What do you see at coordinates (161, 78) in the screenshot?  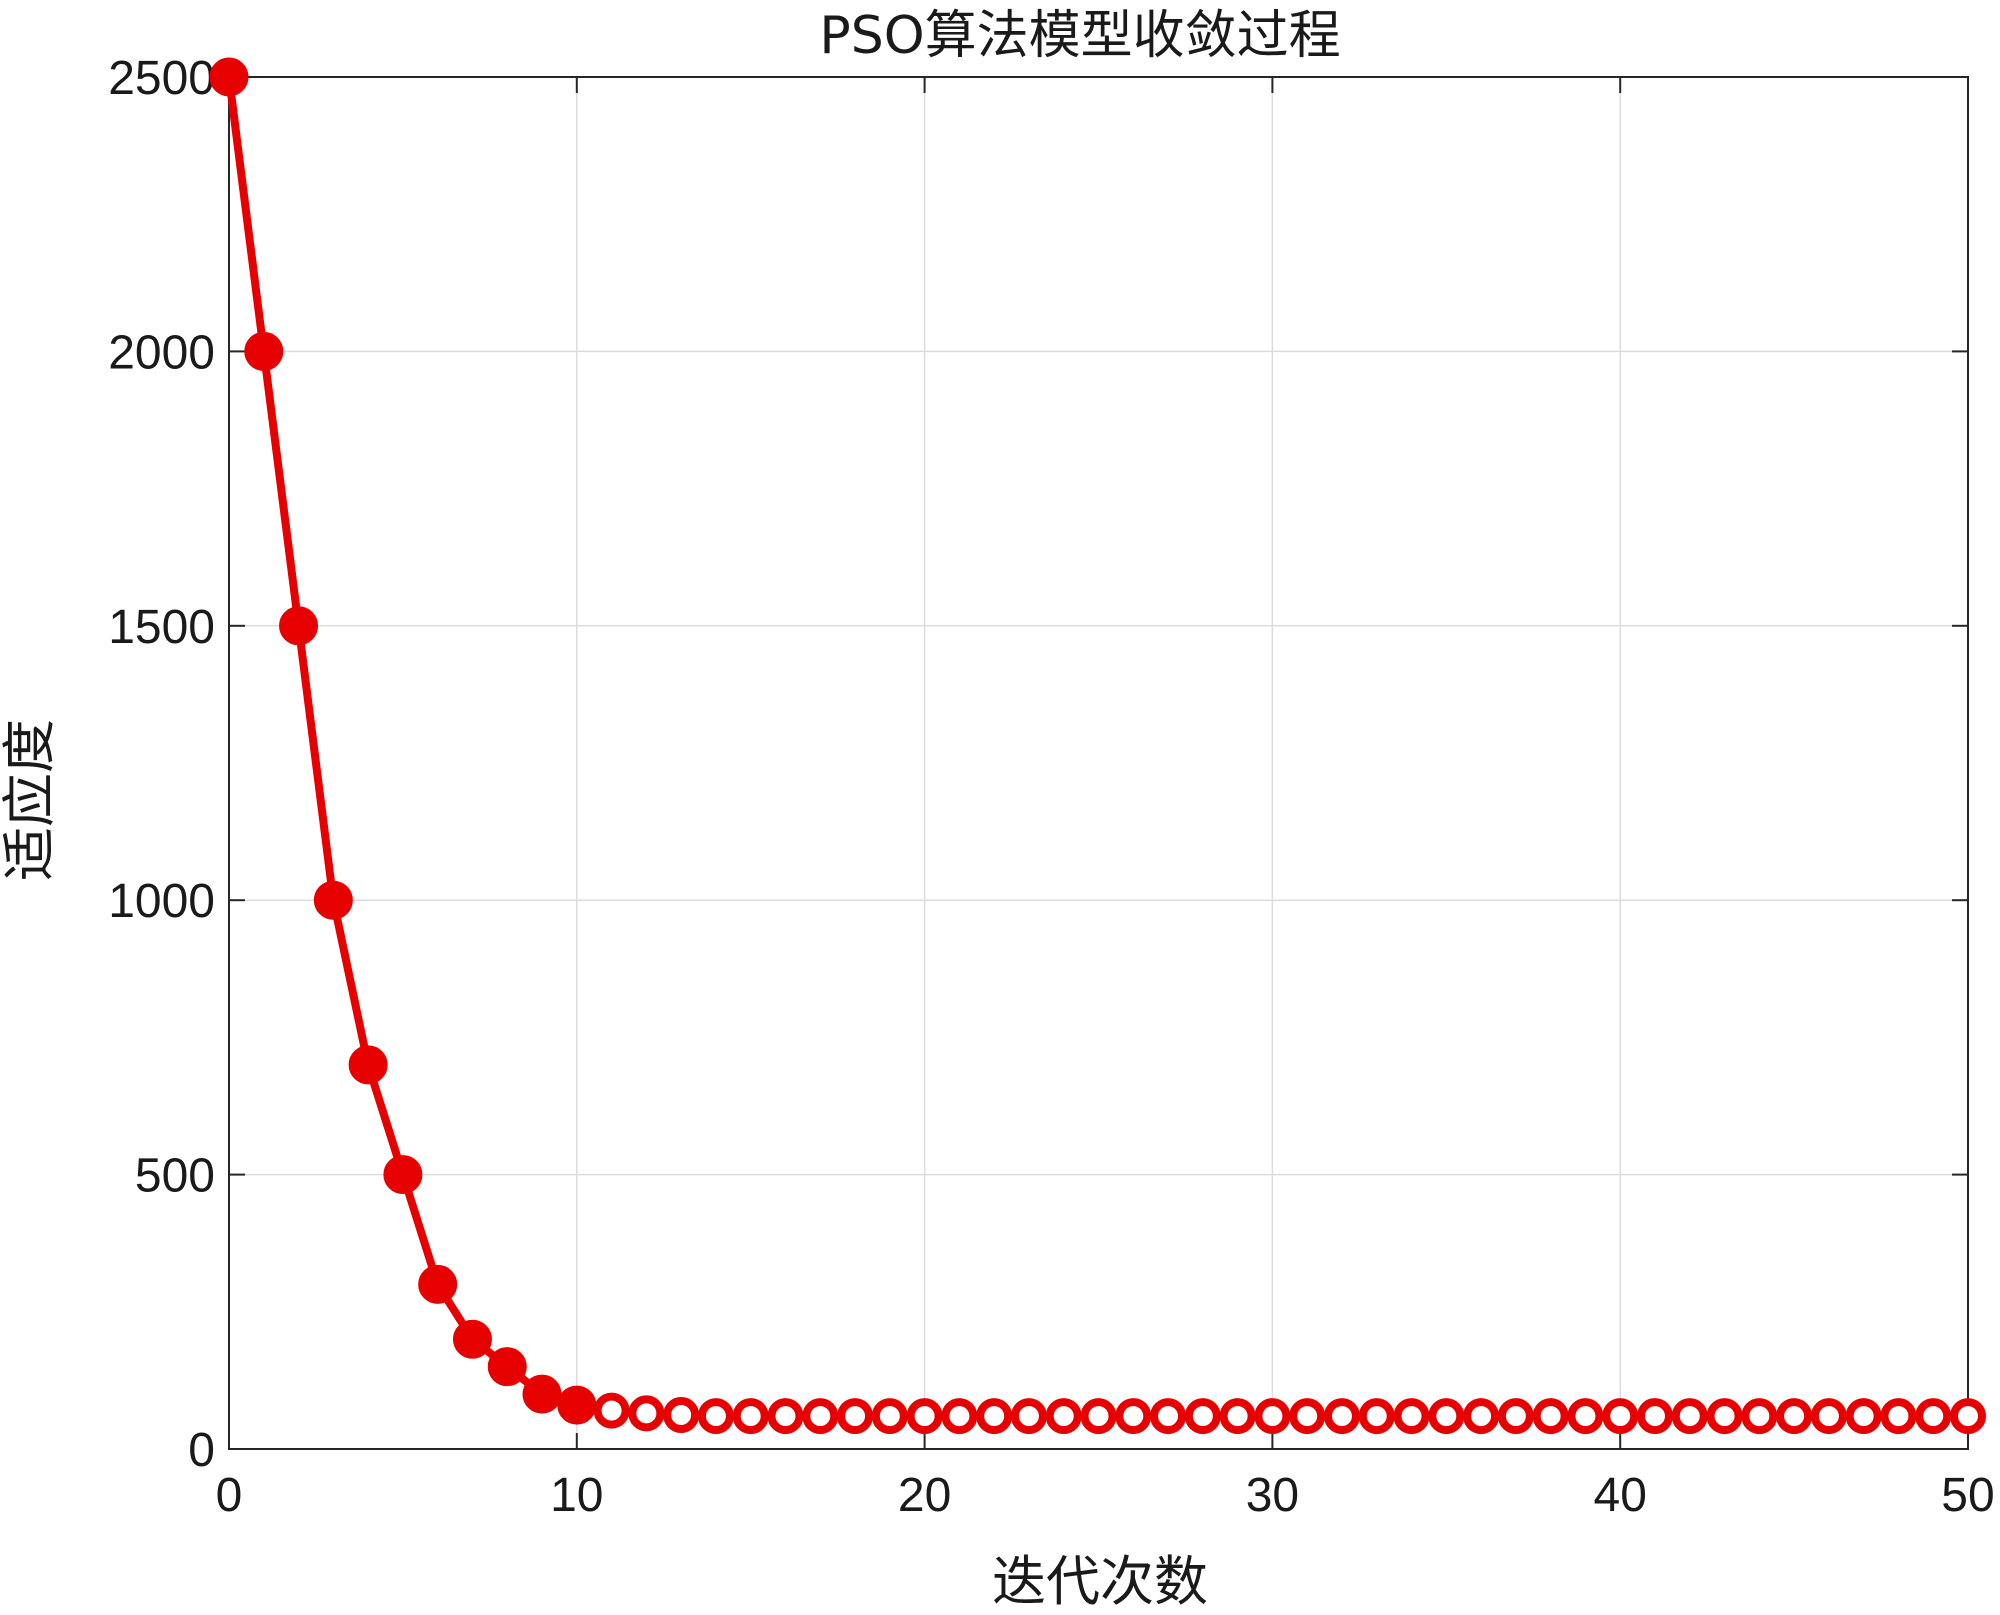 I see `y-tick-label: 2500` at bounding box center [161, 78].